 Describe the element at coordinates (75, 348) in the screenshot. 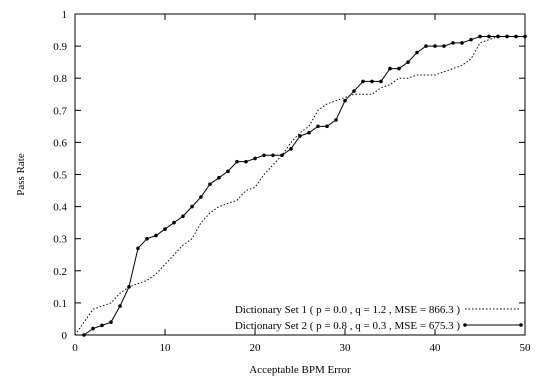

I see `x-tick-label: 0` at that location.